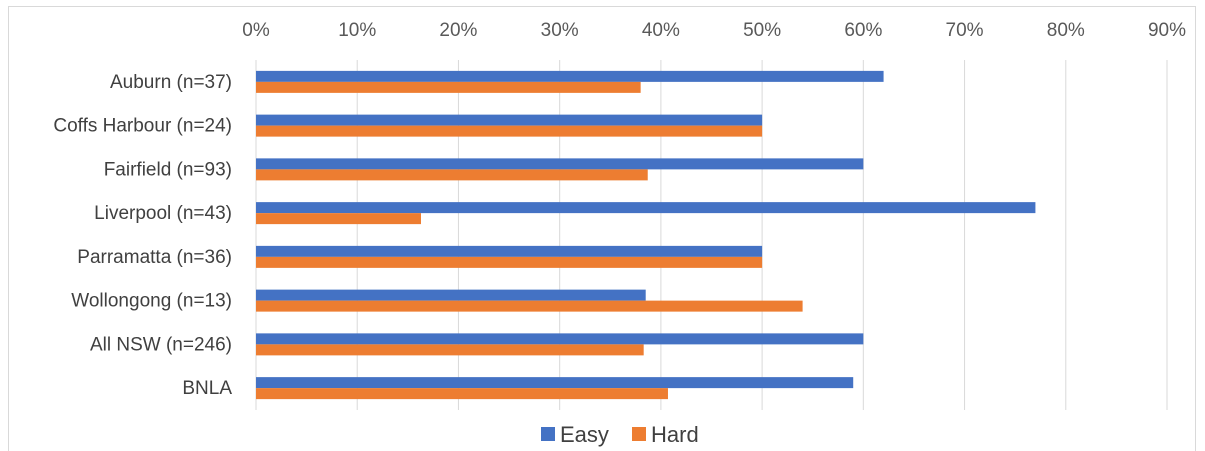 The width and height of the screenshot is (1205, 451). Describe the element at coordinates (863, 30) in the screenshot. I see `x-tick-label: 60%` at that location.